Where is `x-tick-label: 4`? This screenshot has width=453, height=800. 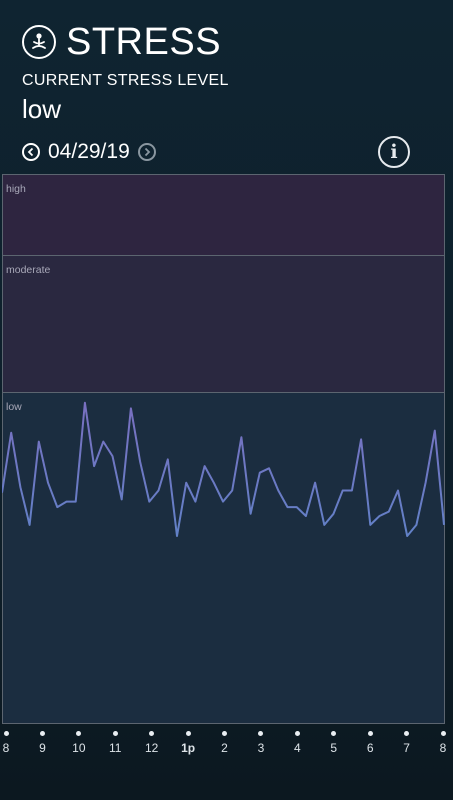
x-tick-label: 4 is located at coordinates (297, 748).